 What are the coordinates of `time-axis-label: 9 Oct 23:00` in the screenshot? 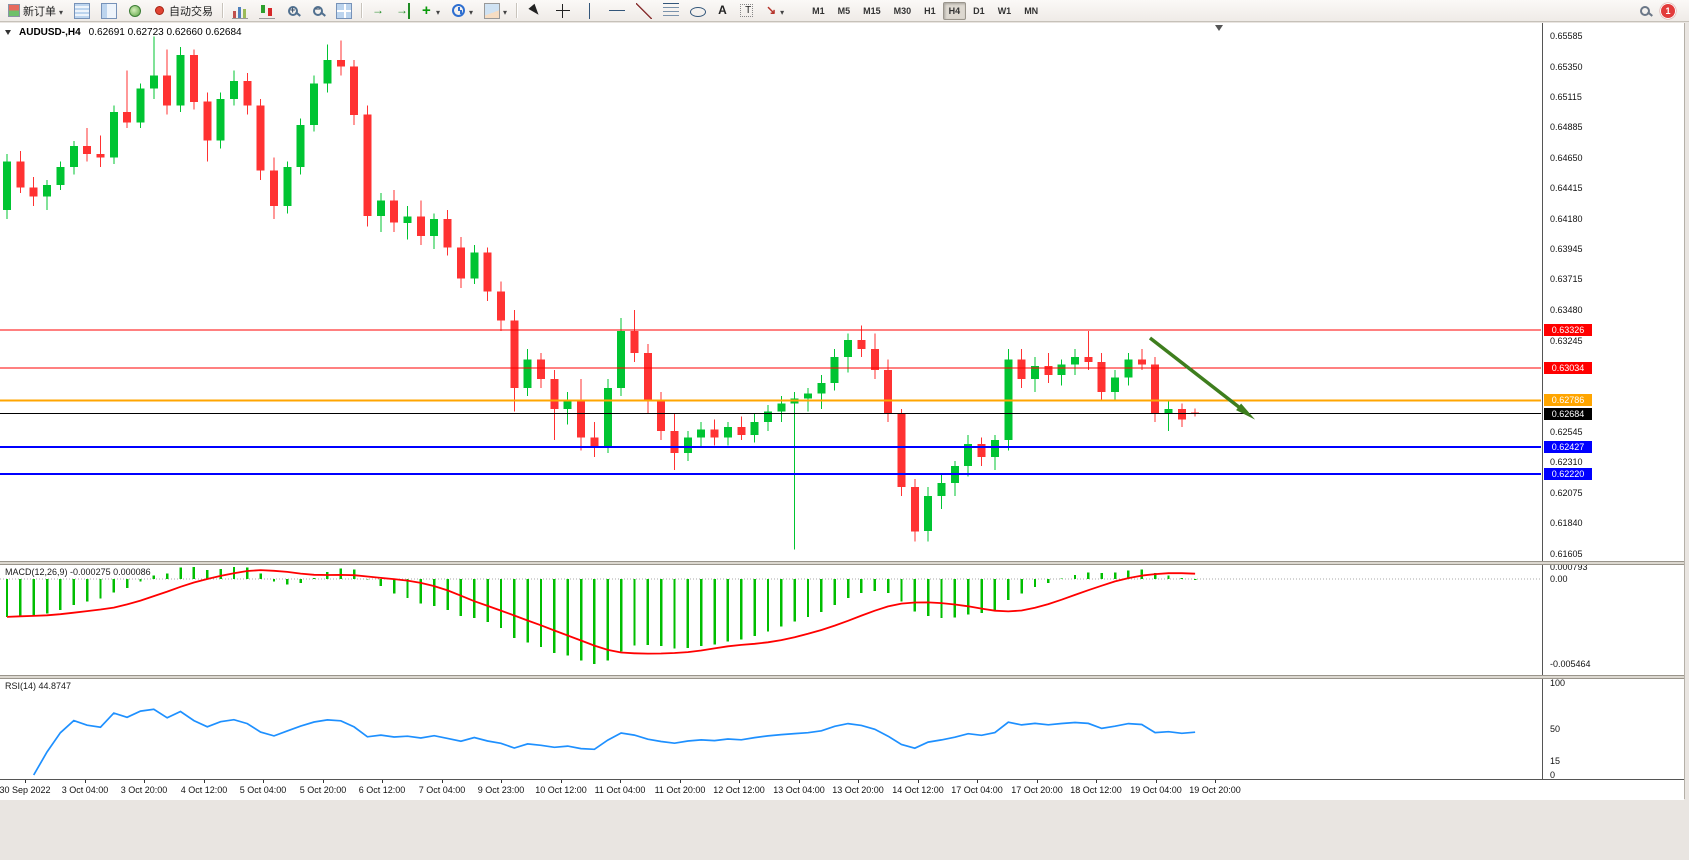 It's located at (501, 790).